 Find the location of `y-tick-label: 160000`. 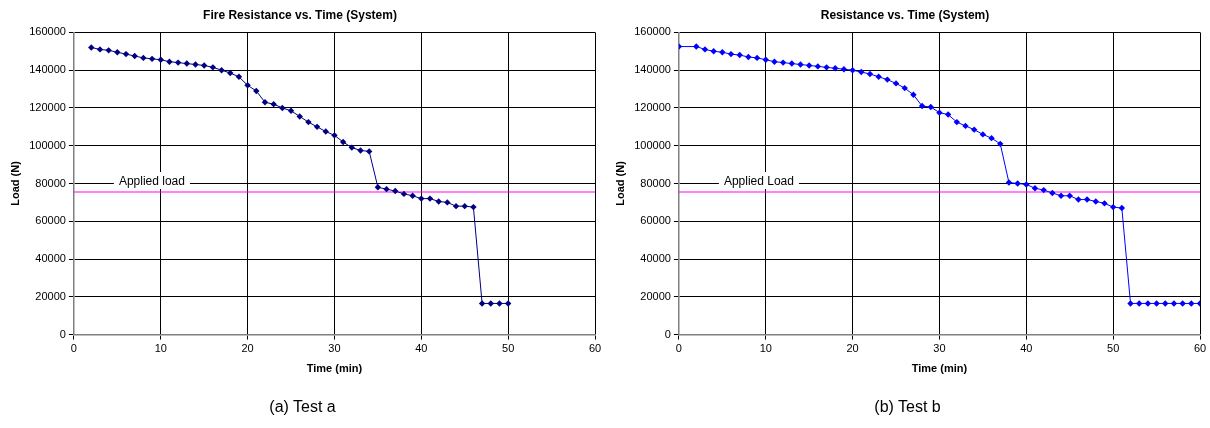

y-tick-label: 160000 is located at coordinates (652, 31).